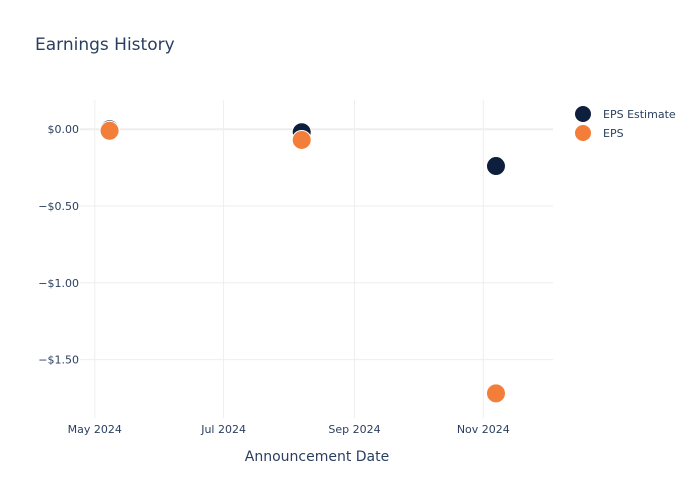  What do you see at coordinates (613, 133) in the screenshot?
I see `legend-label: EPS` at bounding box center [613, 133].